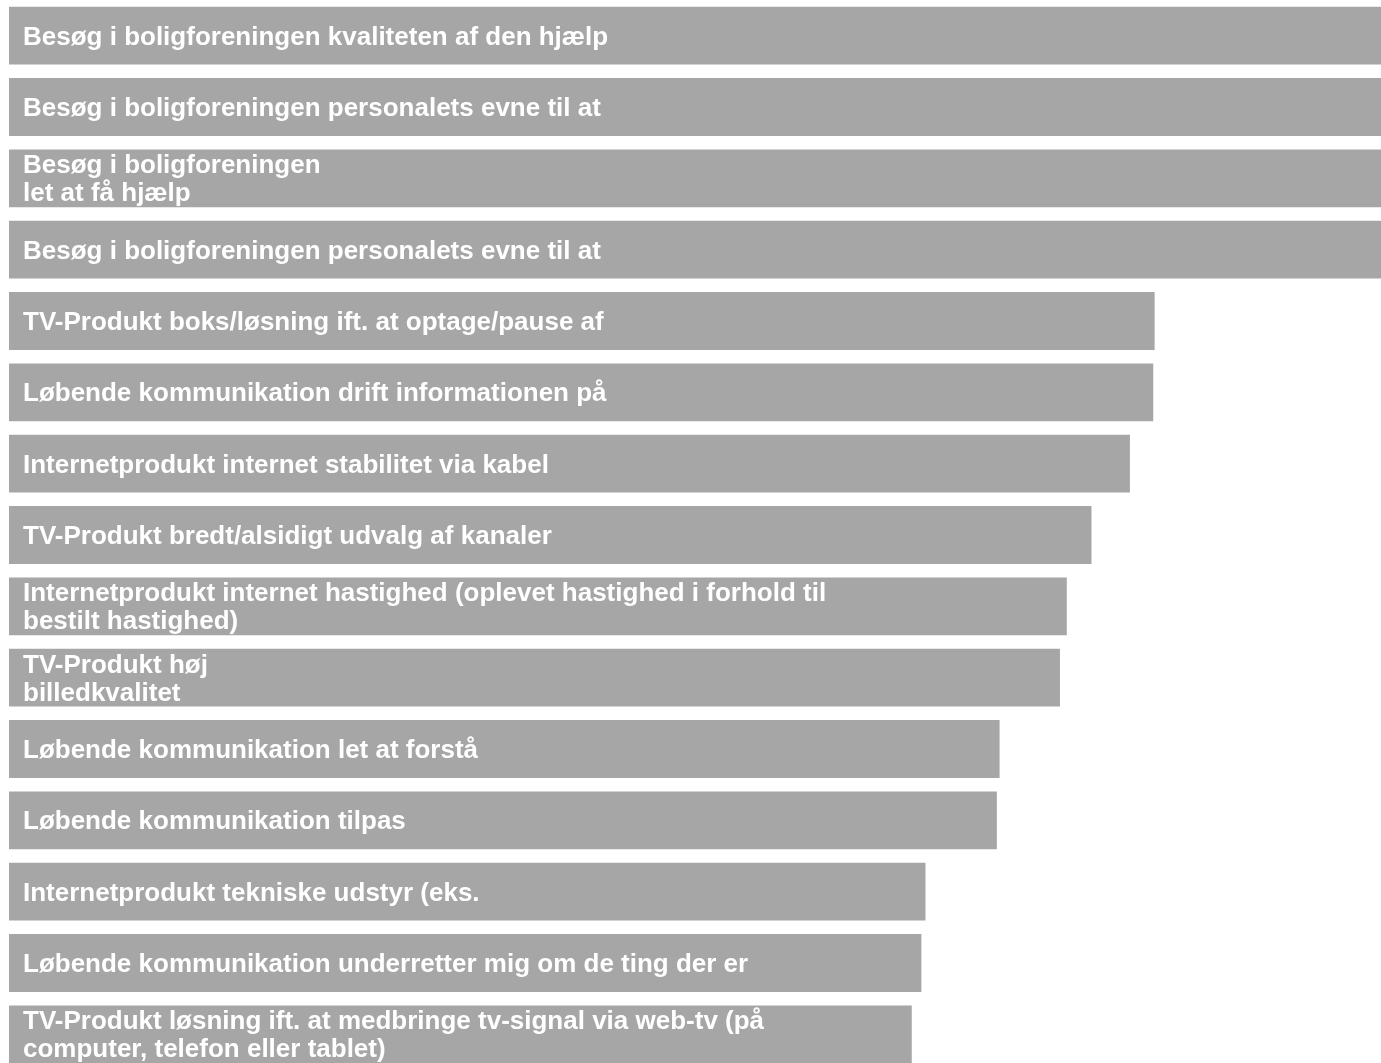 Image resolution: width=1381 pixels, height=1063 pixels. I want to click on y-tick-label: Besøg i boligforeningen let at få hjælp, so click(172, 178).